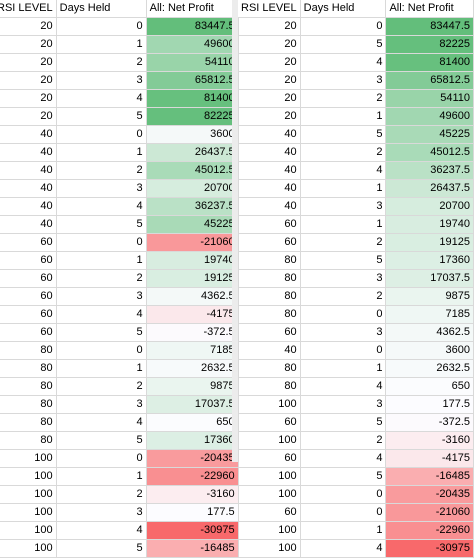 This screenshot has height=558, width=474. I want to click on net-profit-cell: -372.5, so click(192, 332).